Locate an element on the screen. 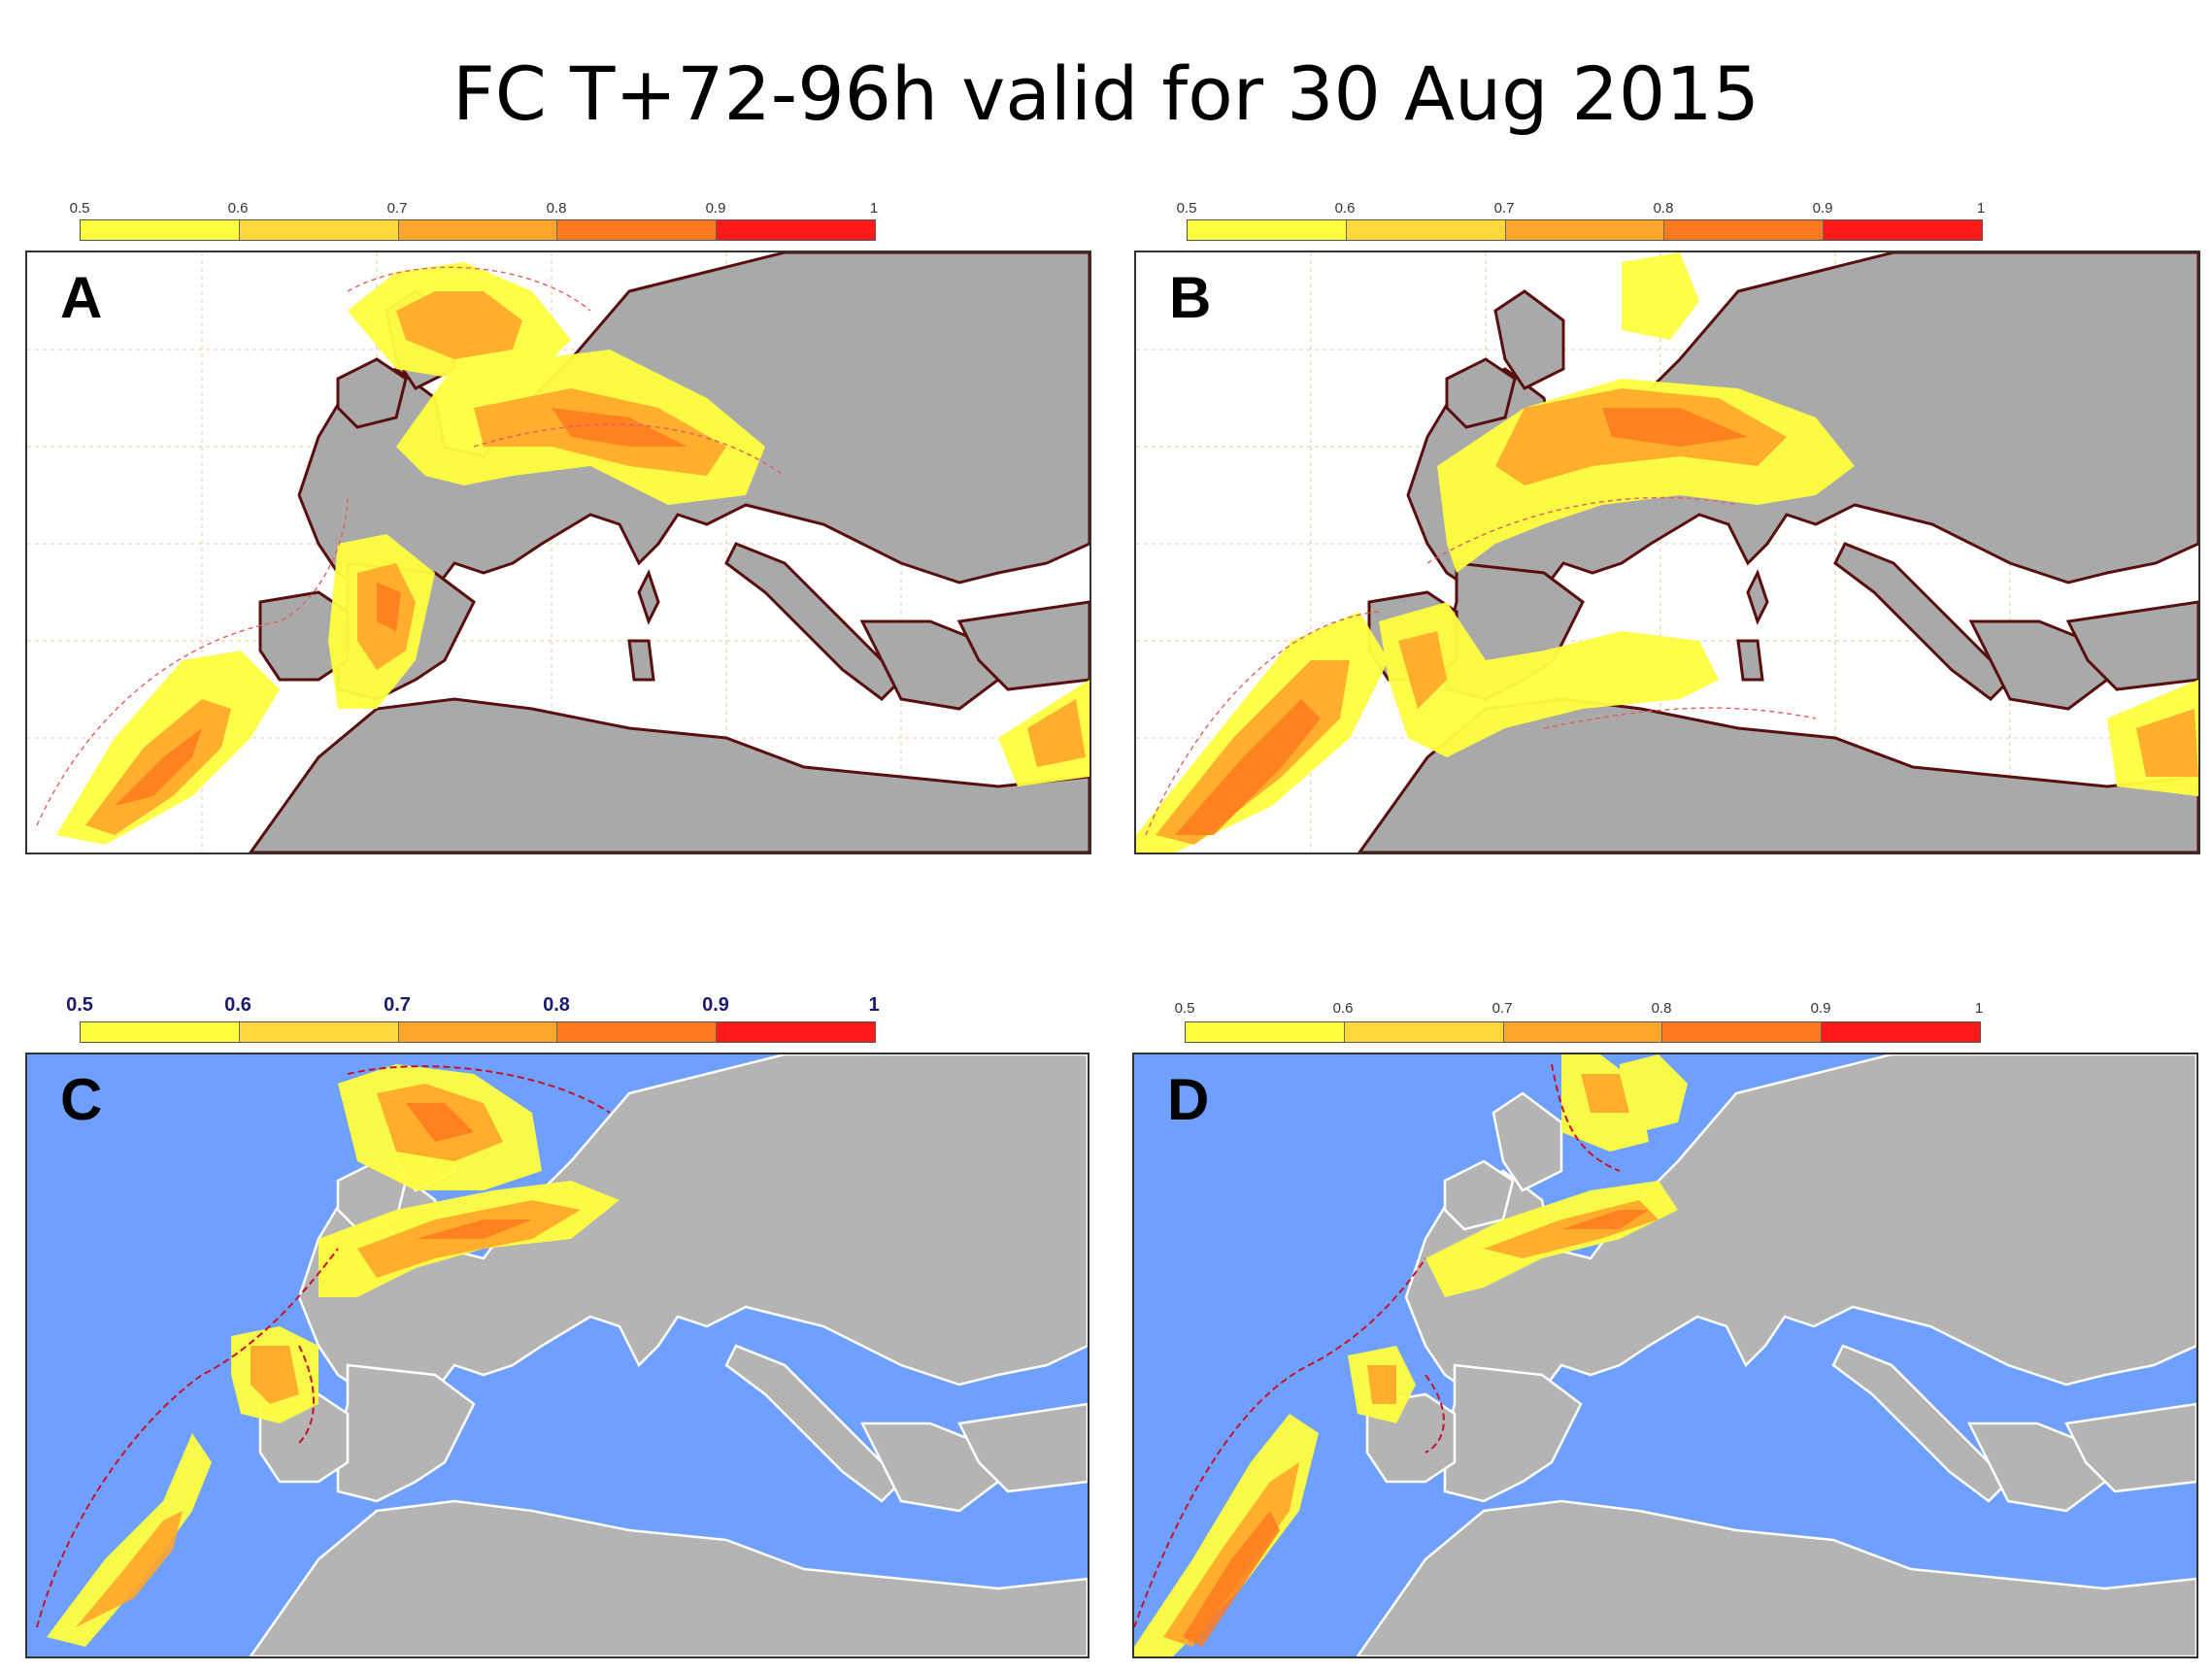  panel-label: A is located at coordinates (81, 297).